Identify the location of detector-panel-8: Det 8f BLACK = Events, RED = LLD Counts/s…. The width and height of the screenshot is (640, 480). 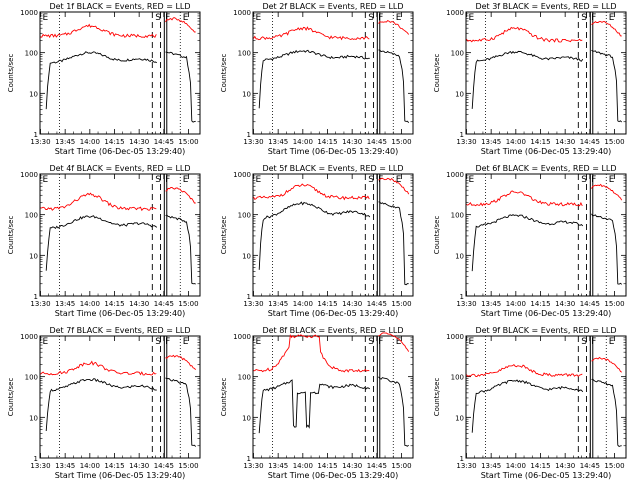
(317, 403).